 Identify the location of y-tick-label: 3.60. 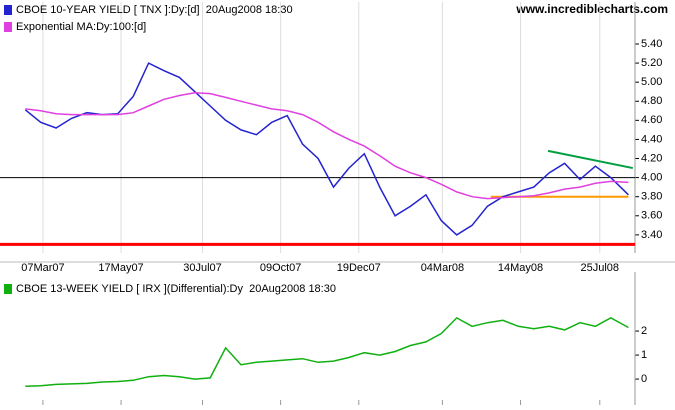
(651, 216).